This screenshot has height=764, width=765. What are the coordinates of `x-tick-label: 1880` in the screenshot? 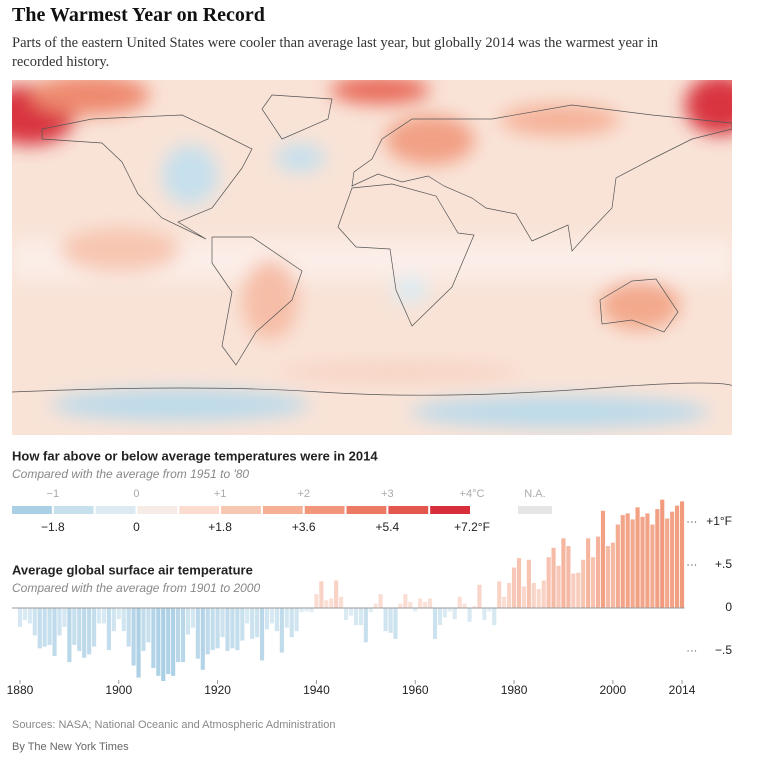 It's located at (20, 690).